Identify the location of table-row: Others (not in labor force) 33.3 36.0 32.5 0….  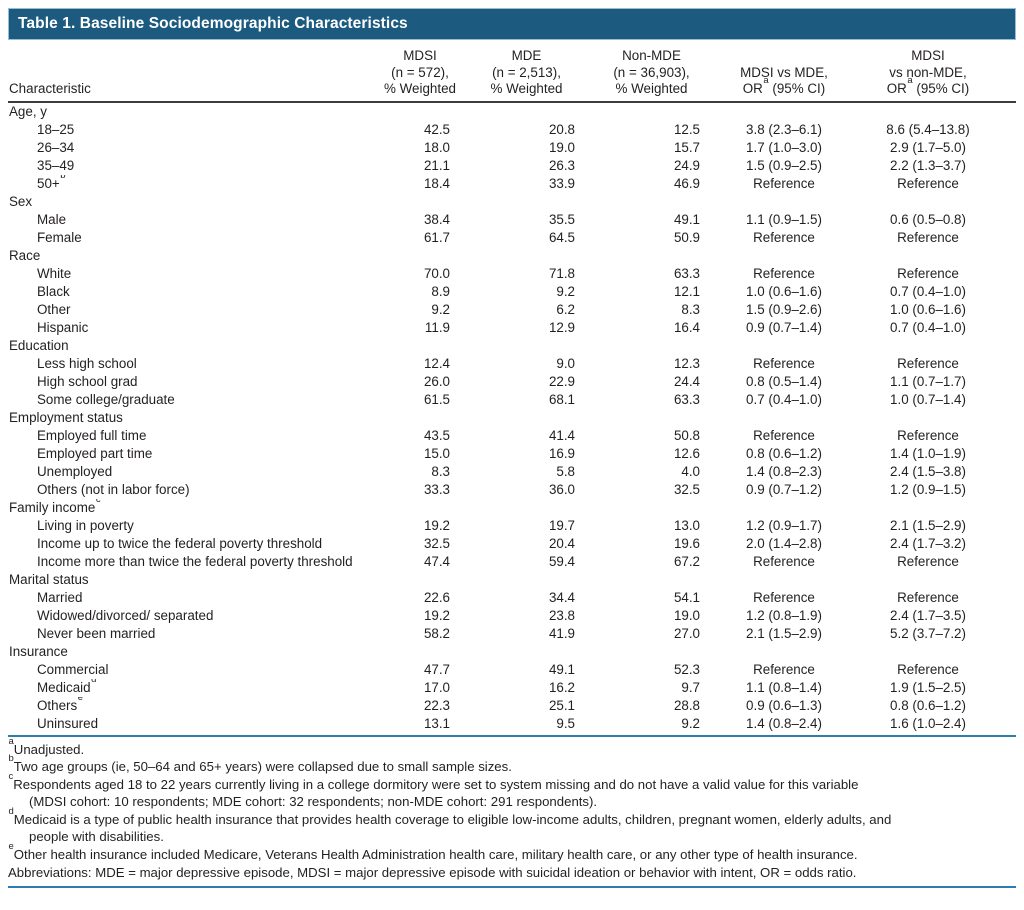
(512, 490).